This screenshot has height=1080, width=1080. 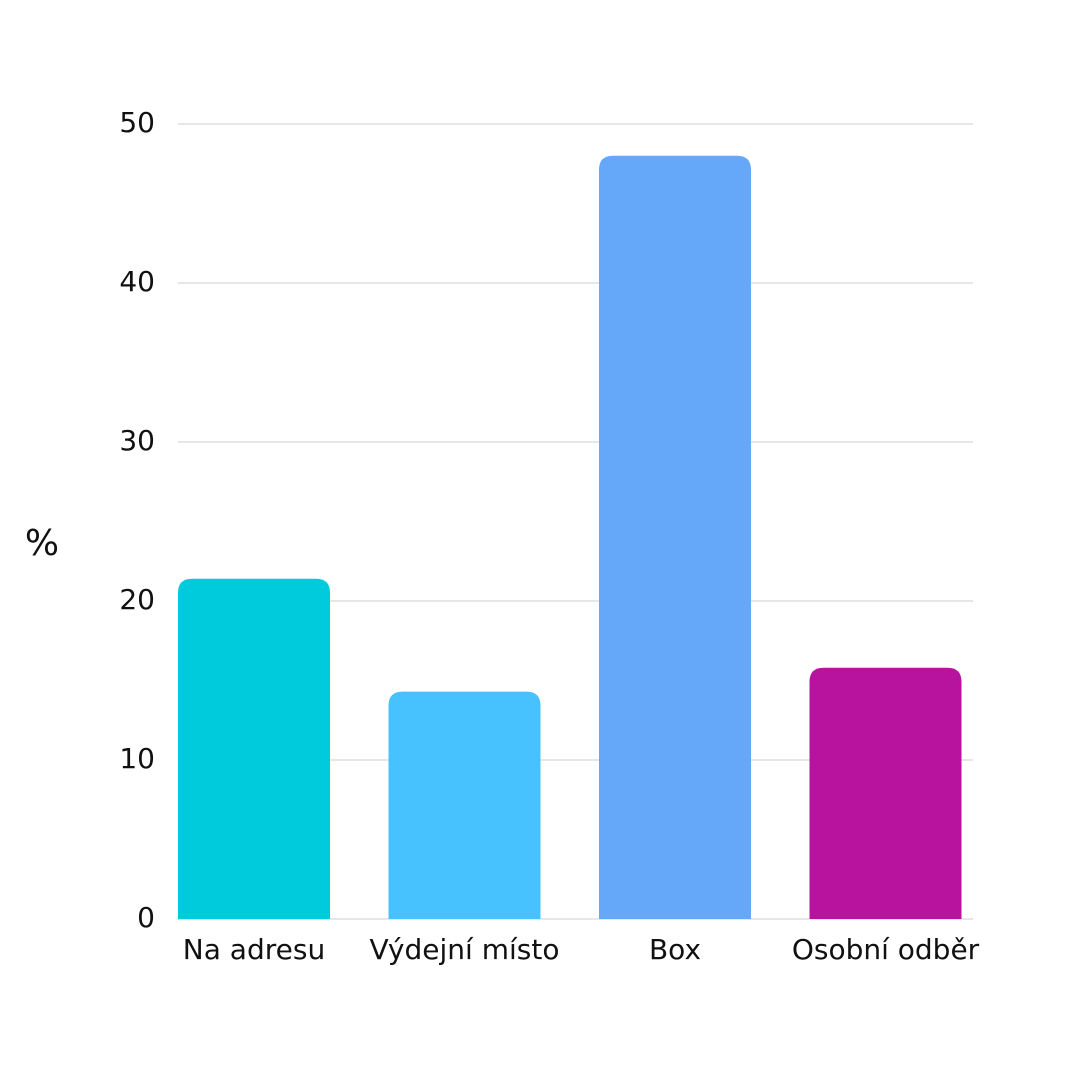 I want to click on y-tick-label: 40, so click(x=137, y=281).